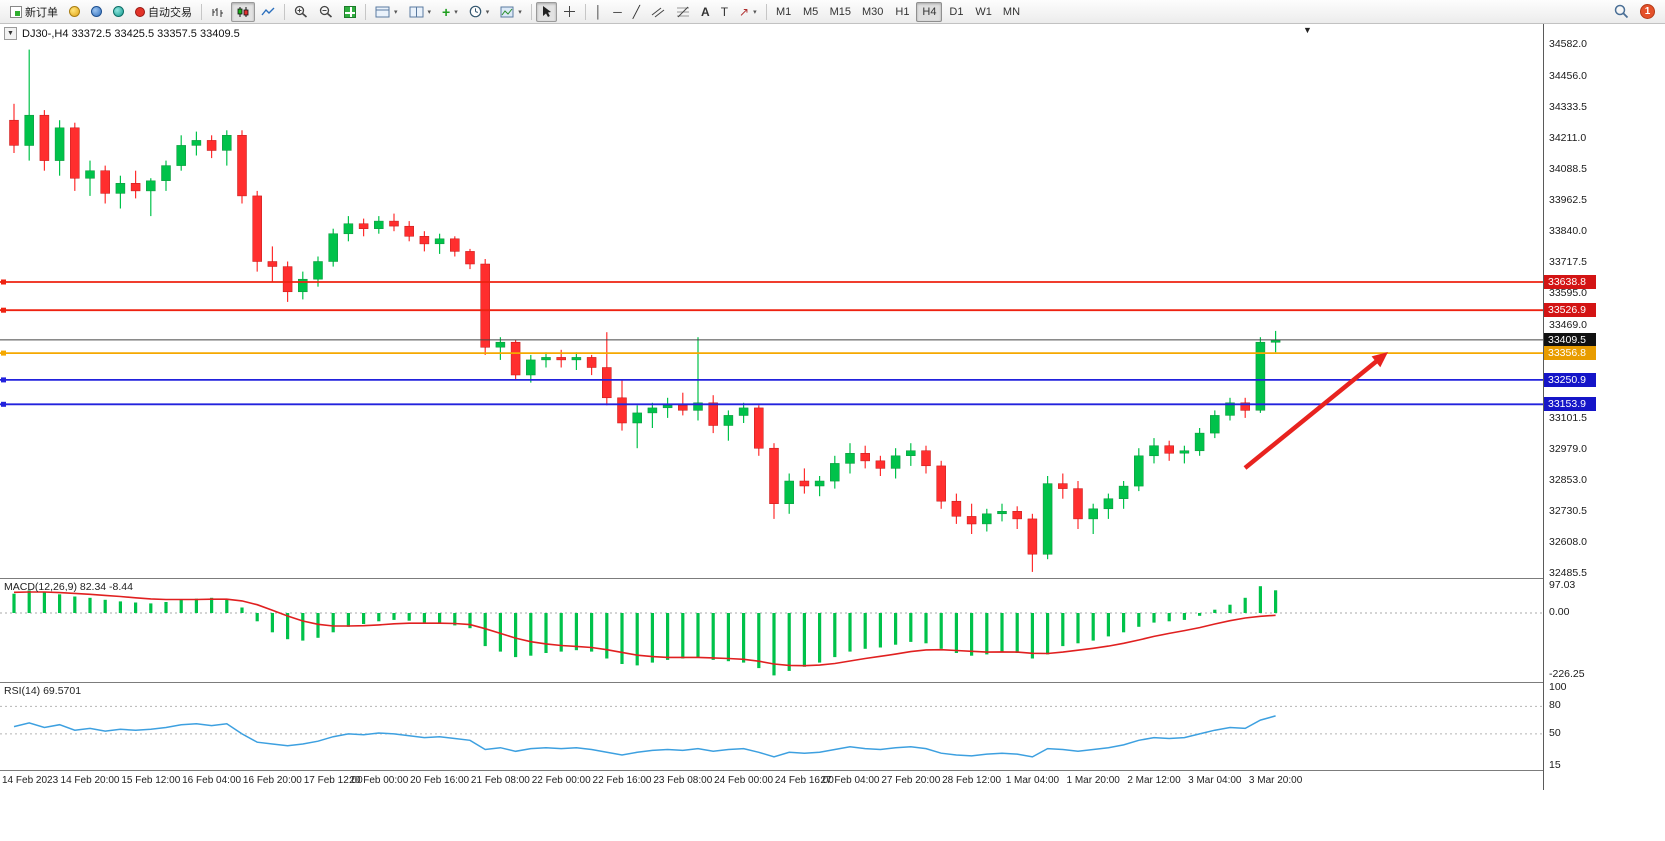  I want to click on channel-tool, so click(658, 12).